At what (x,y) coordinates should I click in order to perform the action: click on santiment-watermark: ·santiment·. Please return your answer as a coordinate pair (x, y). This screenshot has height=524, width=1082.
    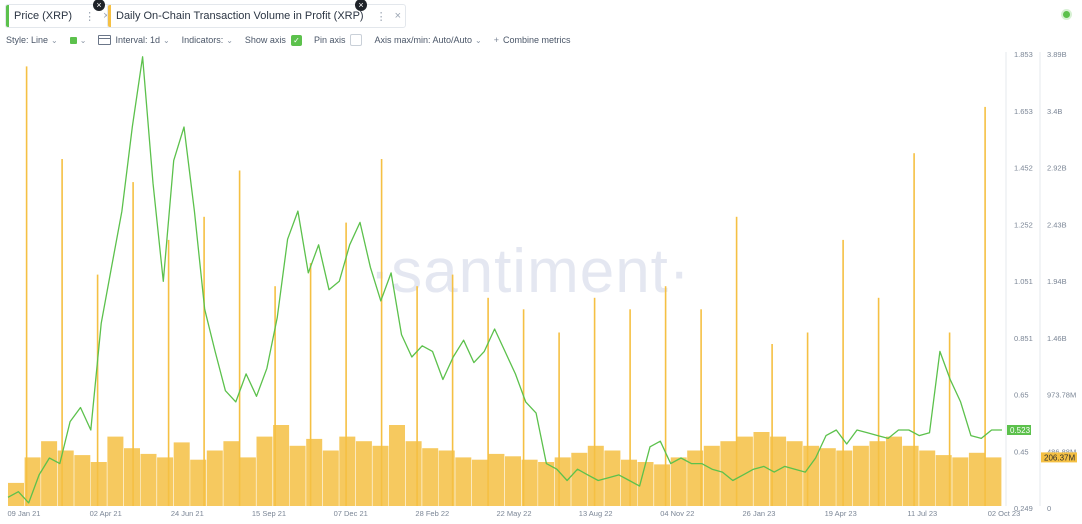
    Looking at the image, I should click on (529, 271).